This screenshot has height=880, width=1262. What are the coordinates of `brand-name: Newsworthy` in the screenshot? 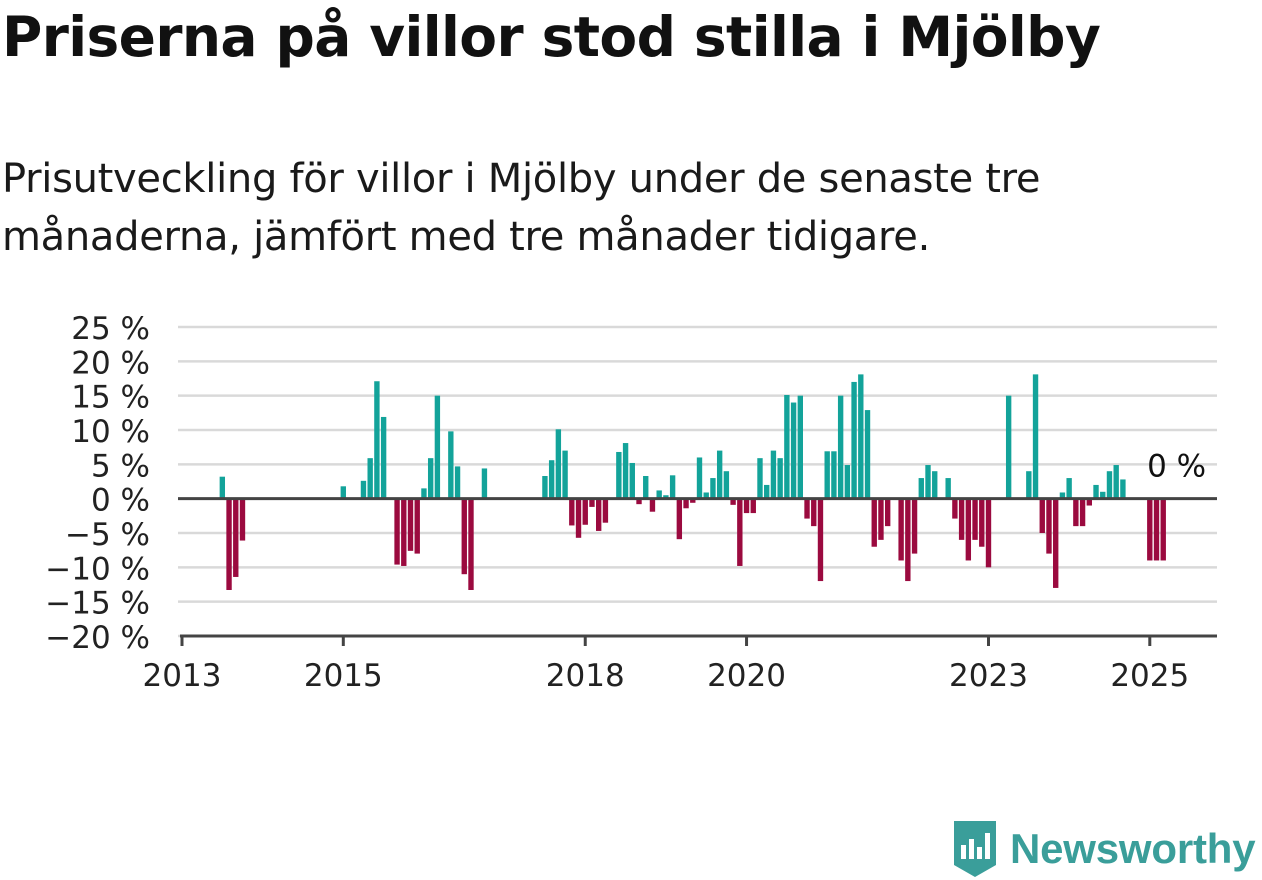 It's located at (1133, 848).